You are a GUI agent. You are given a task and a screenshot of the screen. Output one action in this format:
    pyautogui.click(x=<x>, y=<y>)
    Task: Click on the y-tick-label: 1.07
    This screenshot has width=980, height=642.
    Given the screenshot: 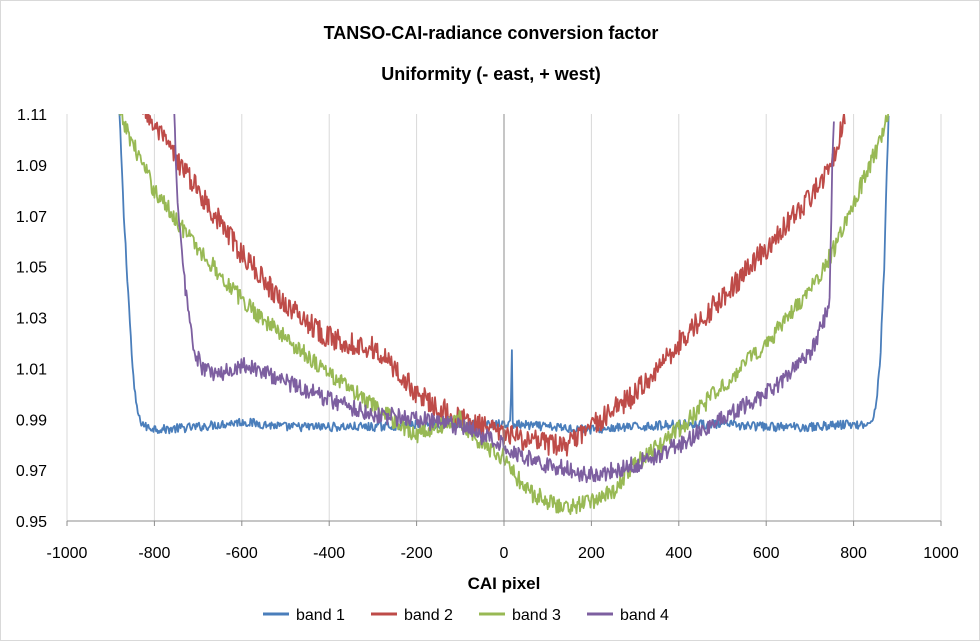 What is the action you would take?
    pyautogui.click(x=31, y=217)
    